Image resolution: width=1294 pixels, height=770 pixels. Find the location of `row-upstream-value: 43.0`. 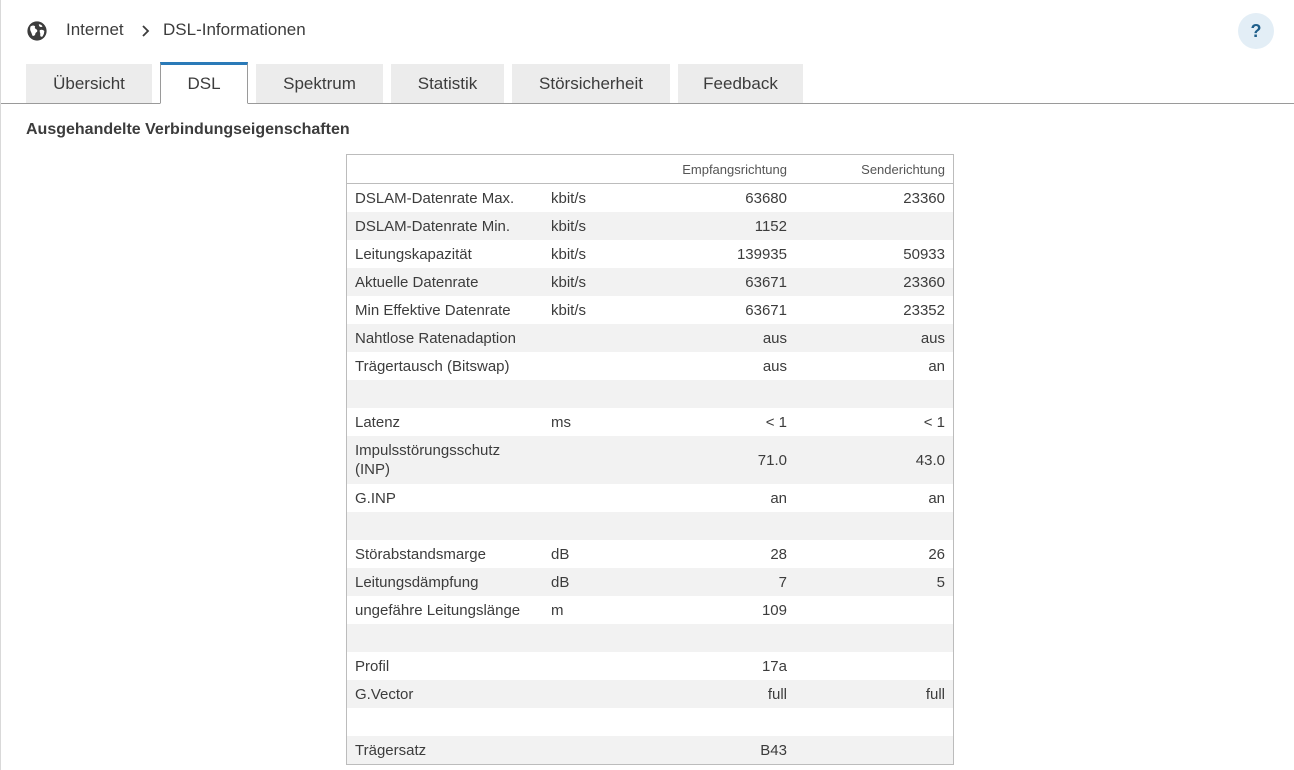

row-upstream-value: 43.0 is located at coordinates (876, 460).